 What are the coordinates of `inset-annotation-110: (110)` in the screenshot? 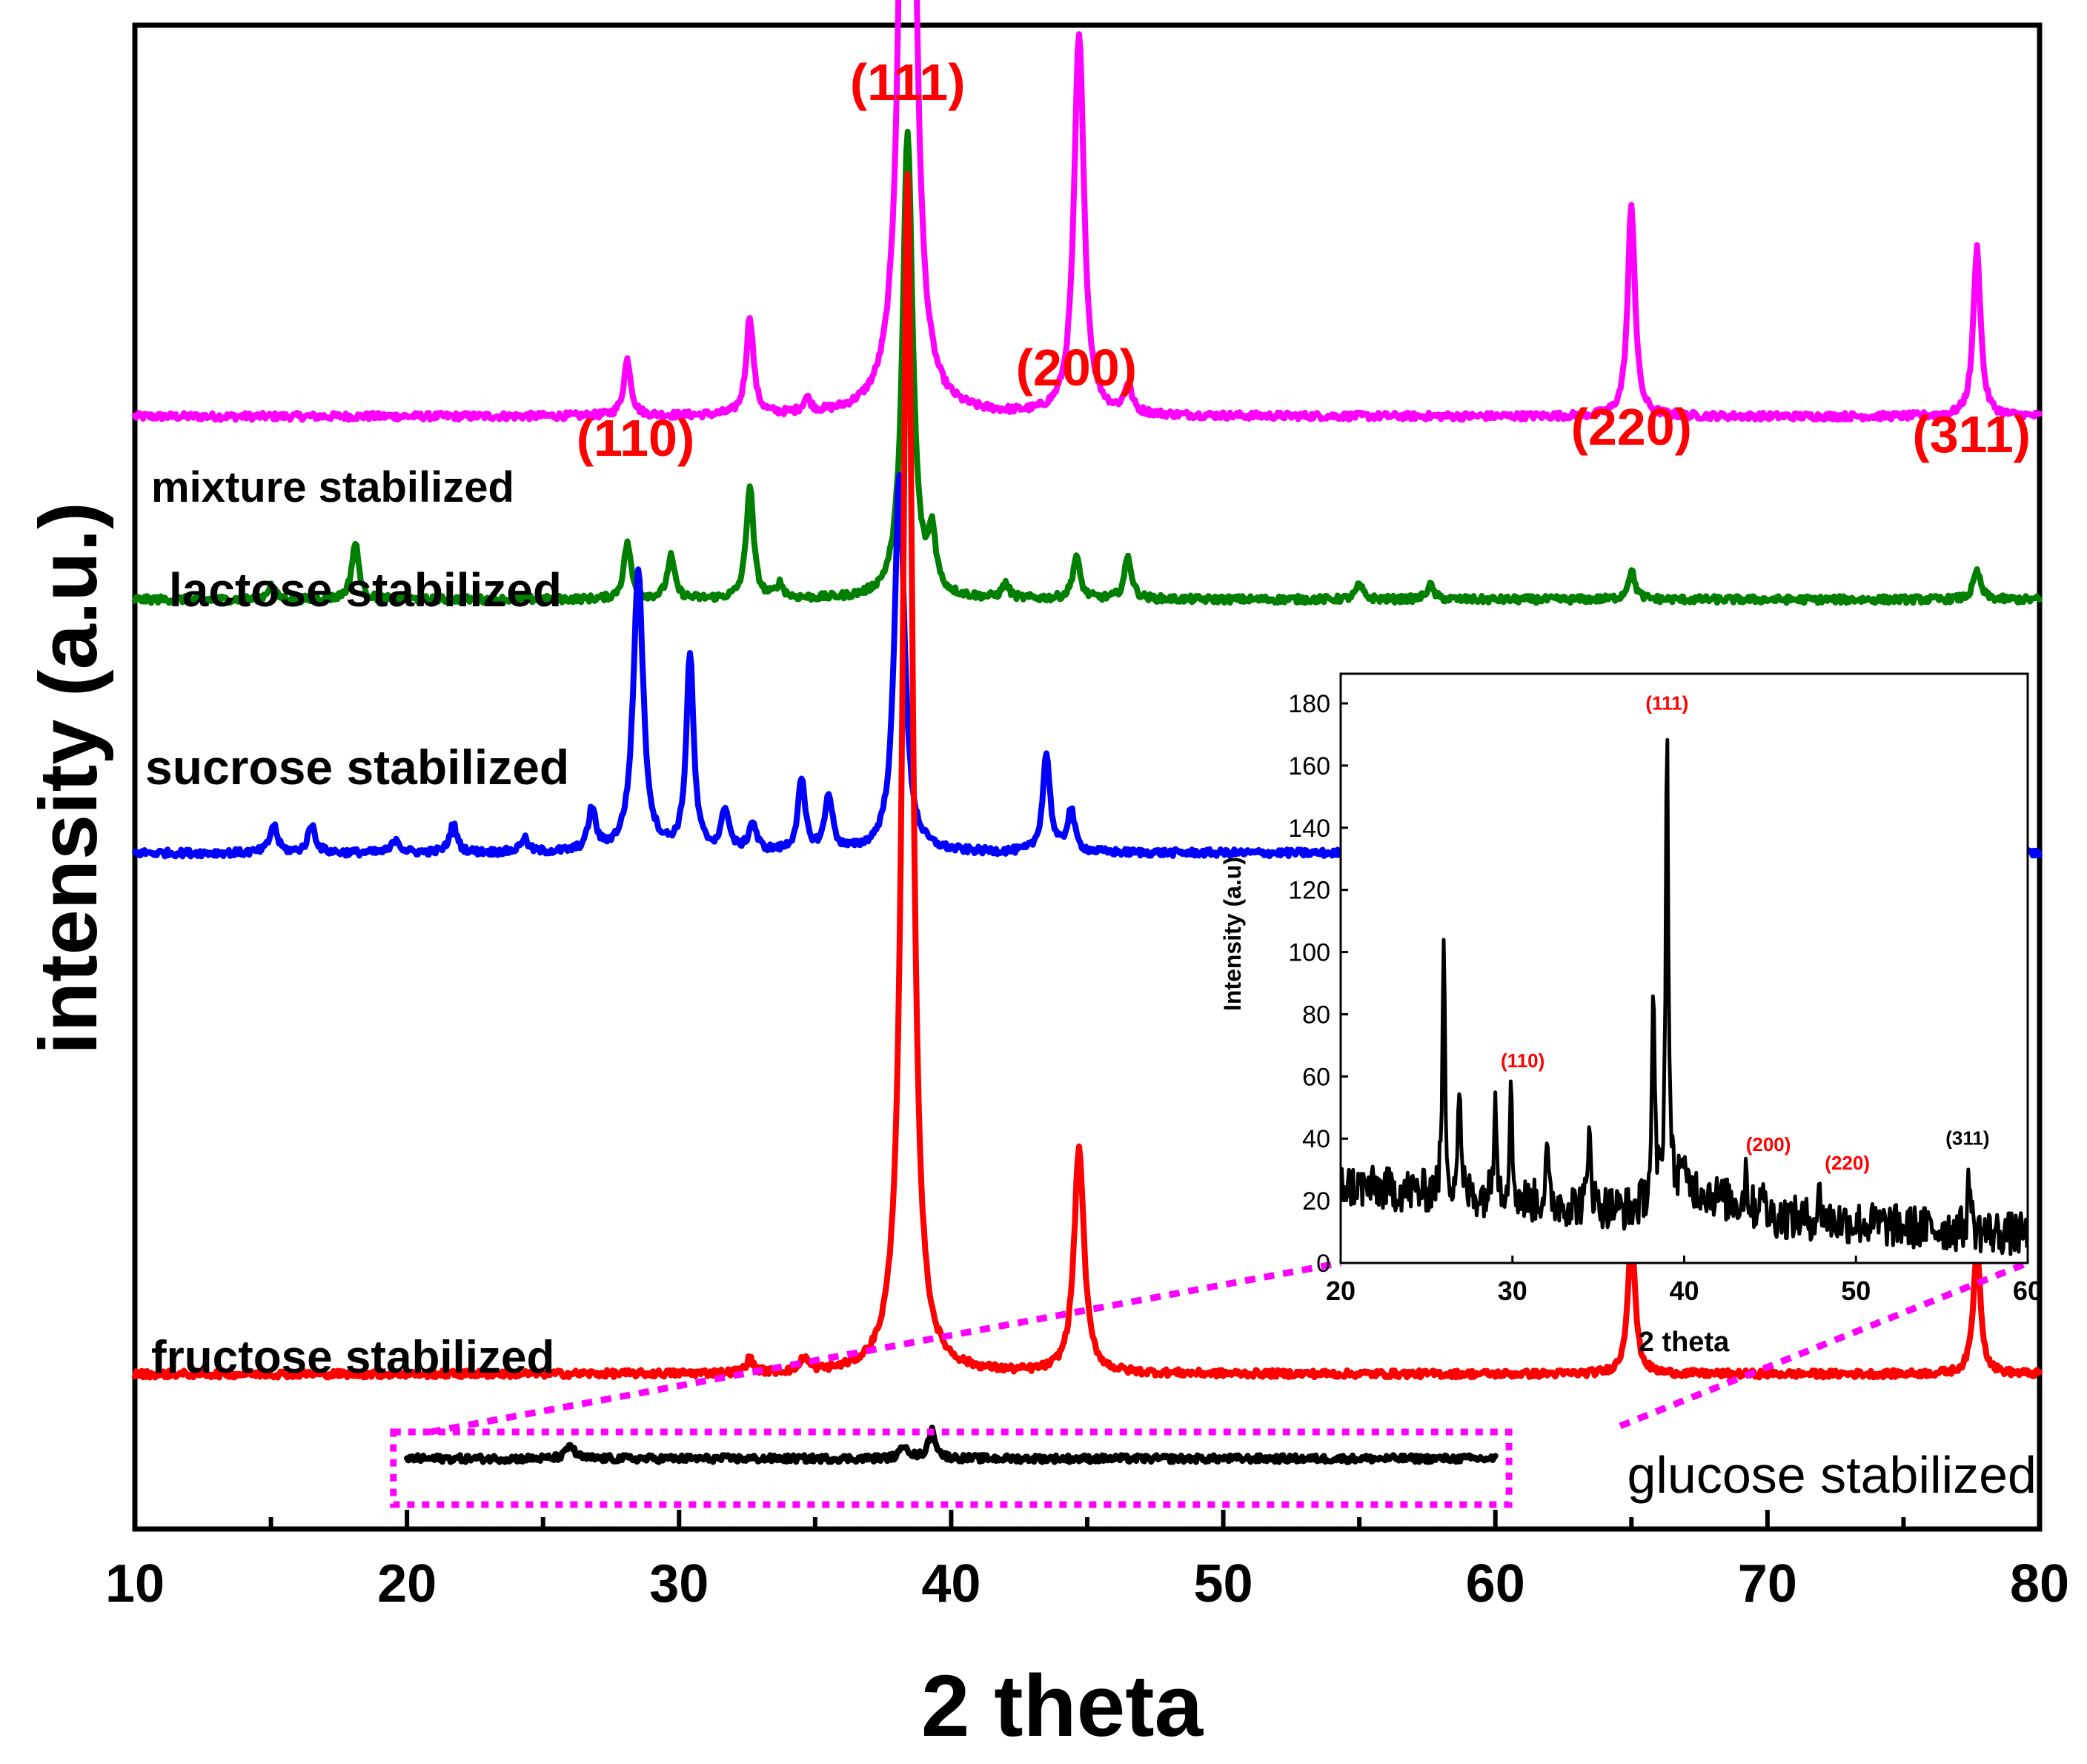 It's located at (1522, 1061).